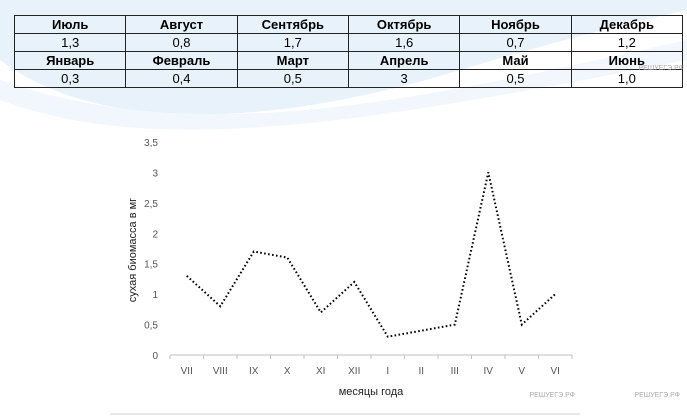 This screenshot has width=687, height=418. I want to click on x-tick-label: VII, so click(187, 371).